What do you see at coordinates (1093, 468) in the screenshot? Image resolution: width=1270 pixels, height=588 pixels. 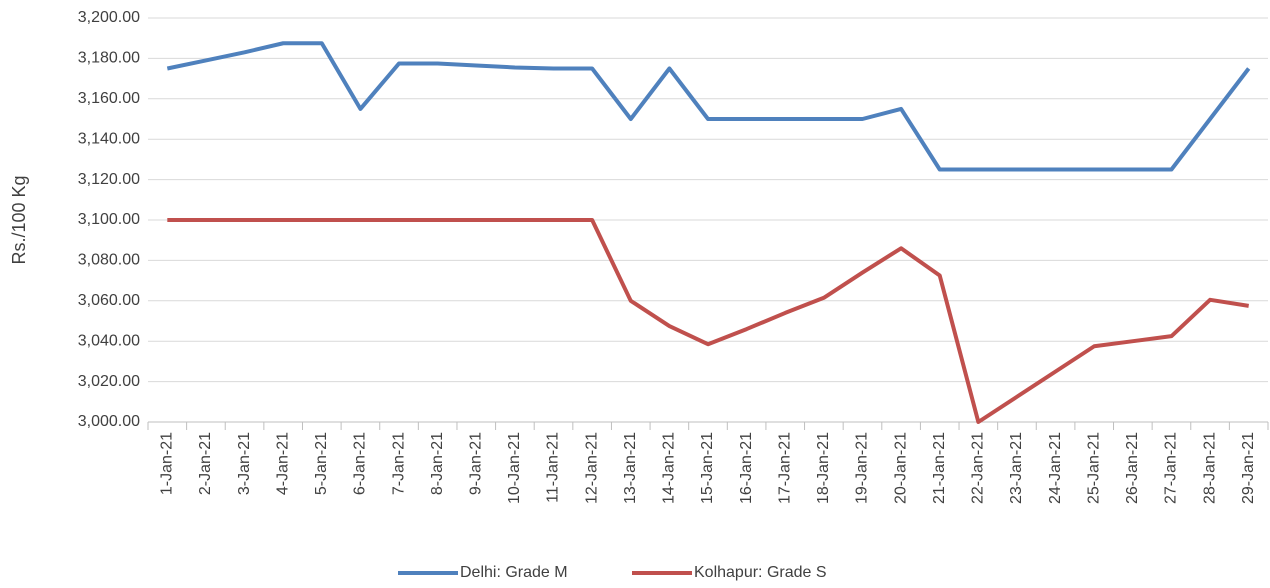 I see `x-tick-label: 25-Jan-21` at bounding box center [1093, 468].